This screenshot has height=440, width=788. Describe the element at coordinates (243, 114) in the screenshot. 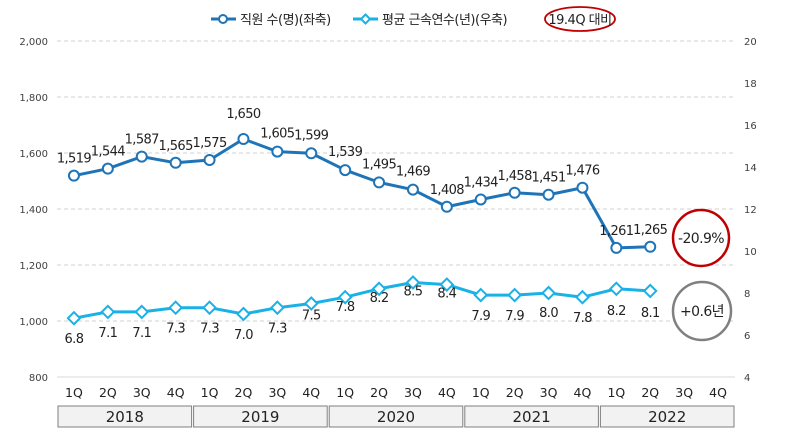

I see `employees-data-label: 1,650` at that location.